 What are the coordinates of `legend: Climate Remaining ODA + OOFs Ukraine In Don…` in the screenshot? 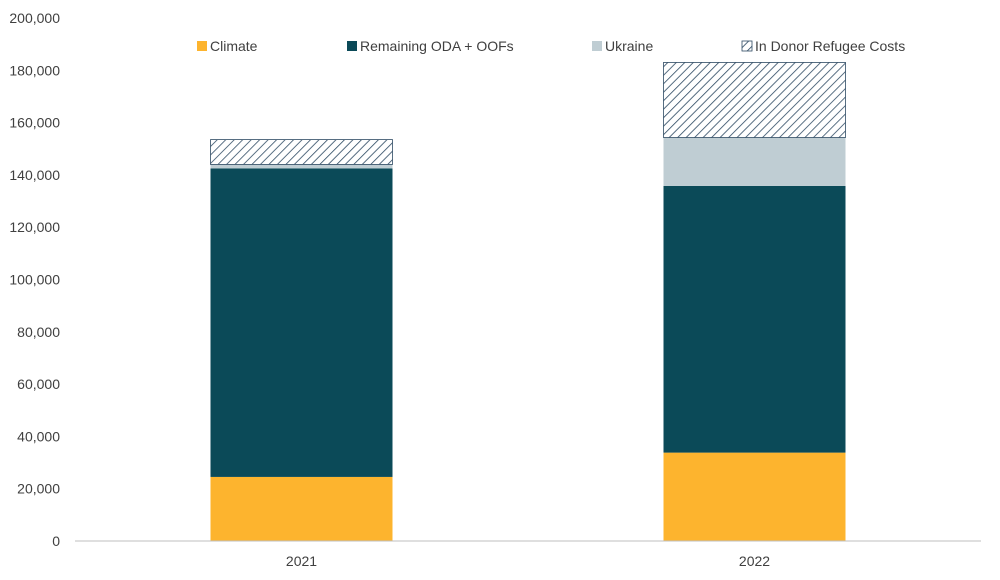 It's located at (551, 46).